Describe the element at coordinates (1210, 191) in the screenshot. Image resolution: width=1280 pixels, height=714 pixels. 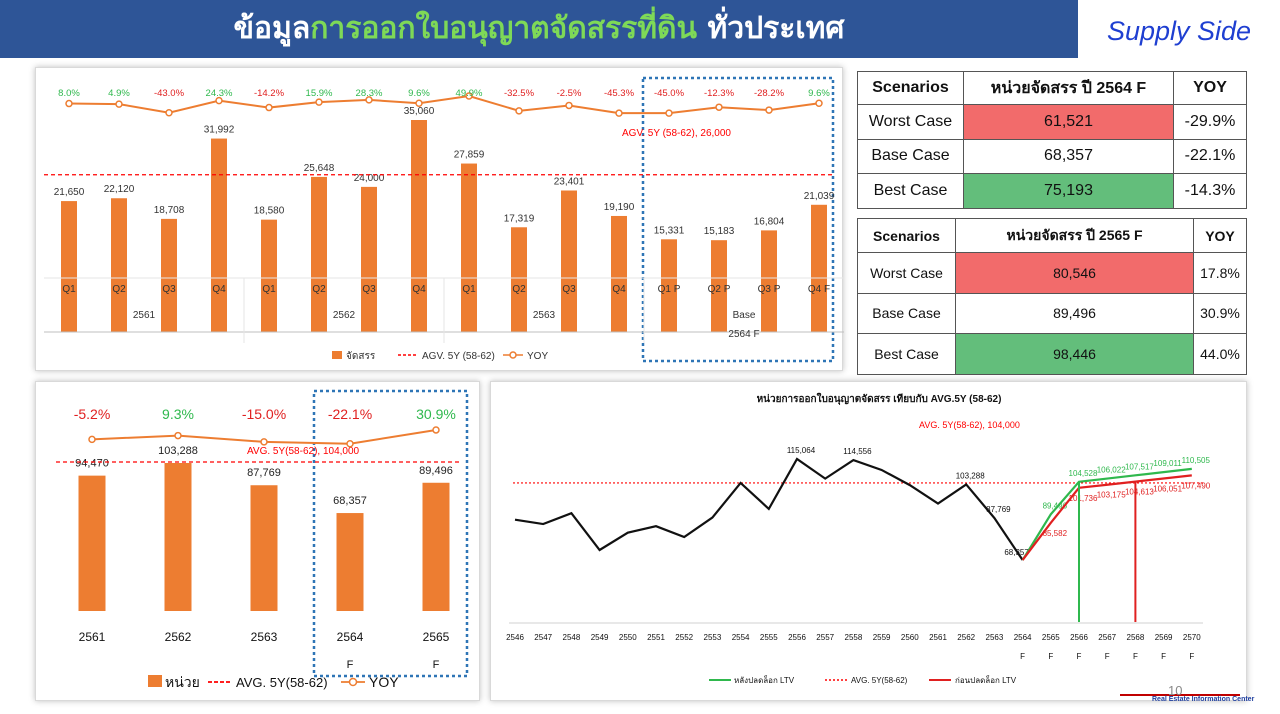
I see `yoy-cell: -14.3%` at that location.